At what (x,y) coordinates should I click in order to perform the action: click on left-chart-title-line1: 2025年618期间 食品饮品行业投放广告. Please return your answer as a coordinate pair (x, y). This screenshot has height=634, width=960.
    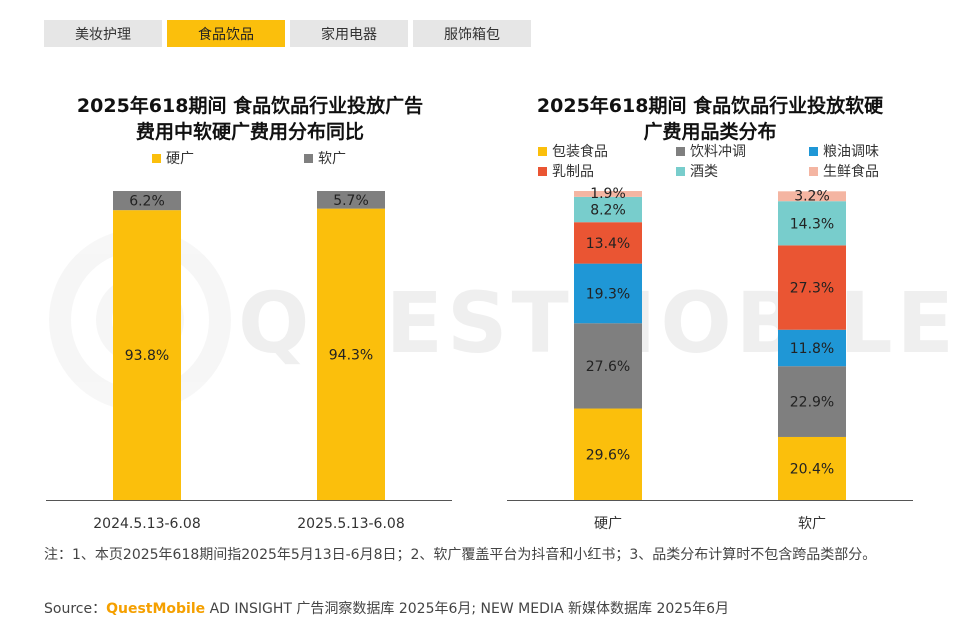
    Looking at the image, I should click on (250, 106).